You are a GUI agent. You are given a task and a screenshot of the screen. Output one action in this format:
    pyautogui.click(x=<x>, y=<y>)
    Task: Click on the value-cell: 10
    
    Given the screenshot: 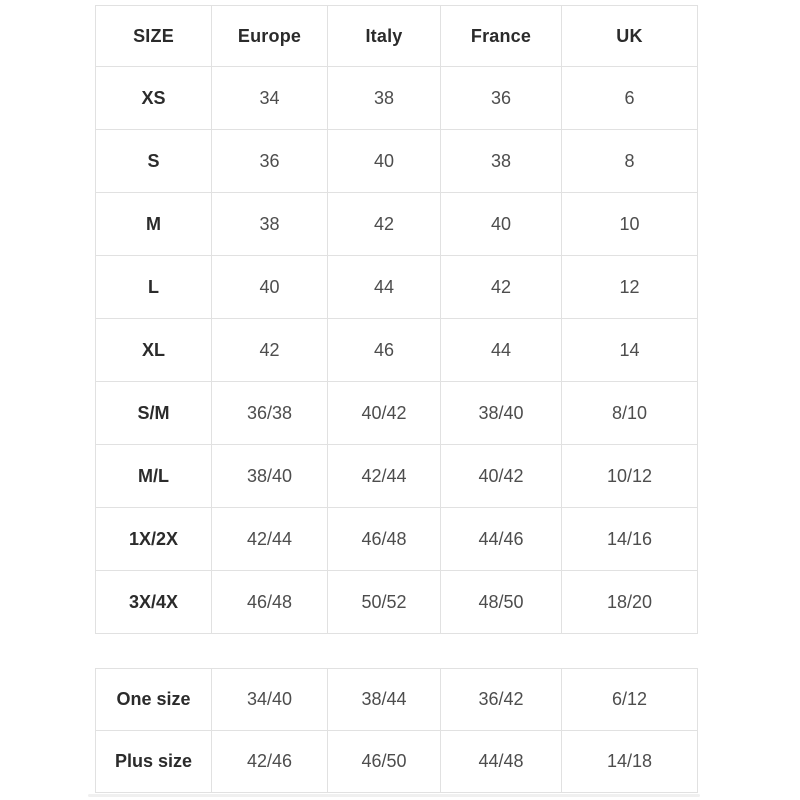 What is the action you would take?
    pyautogui.click(x=629, y=224)
    